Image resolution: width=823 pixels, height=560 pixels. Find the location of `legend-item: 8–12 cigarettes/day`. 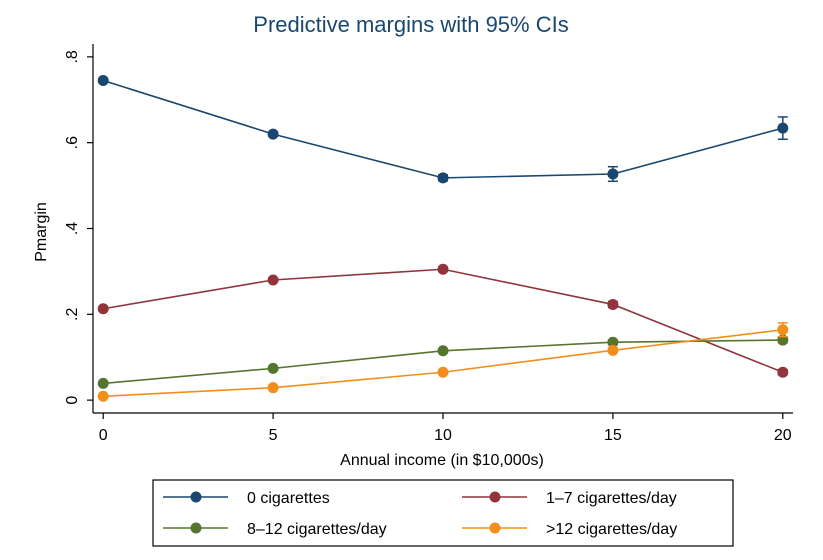

legend-item: 8–12 cigarettes/day is located at coordinates (275, 529).